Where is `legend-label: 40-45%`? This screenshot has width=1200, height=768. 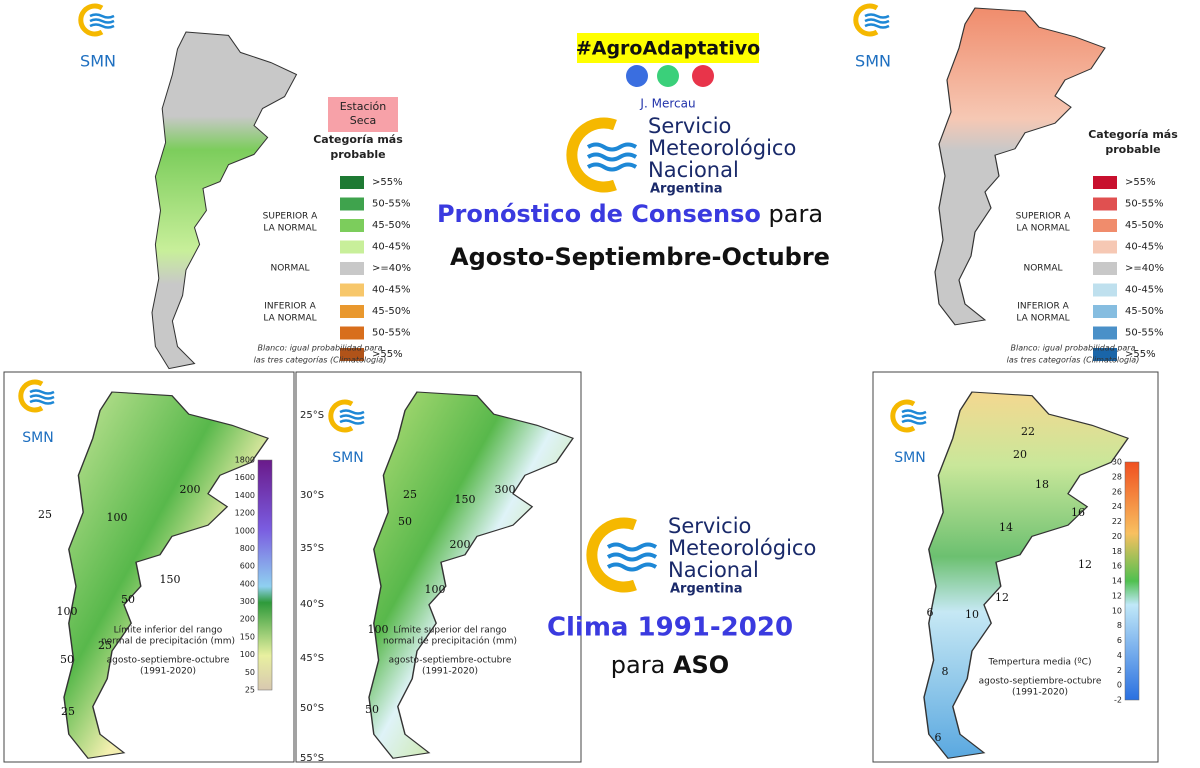 legend-label: 40-45% is located at coordinates (1144, 247).